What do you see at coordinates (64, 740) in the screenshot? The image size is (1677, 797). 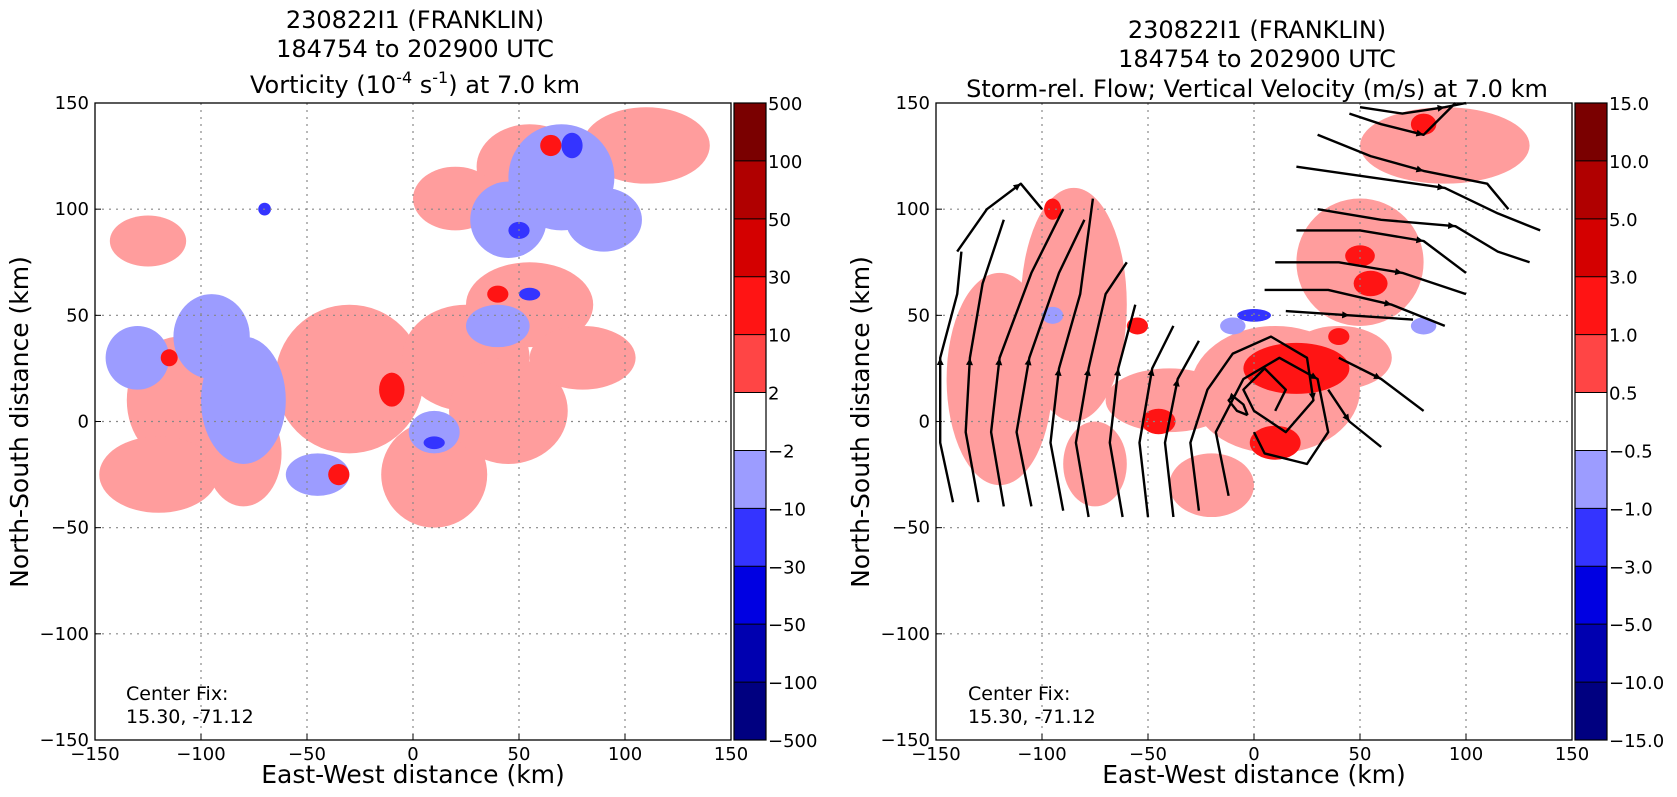 I see `y-tick-label: −150` at bounding box center [64, 740].